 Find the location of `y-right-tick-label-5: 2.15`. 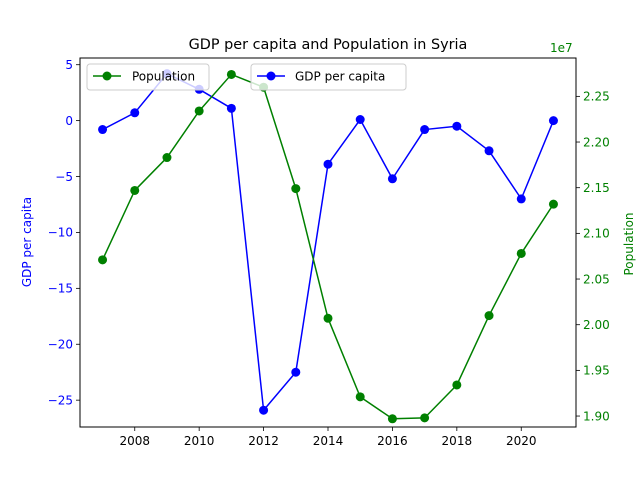

y-right-tick-label-5: 2.15 is located at coordinates (596, 188).